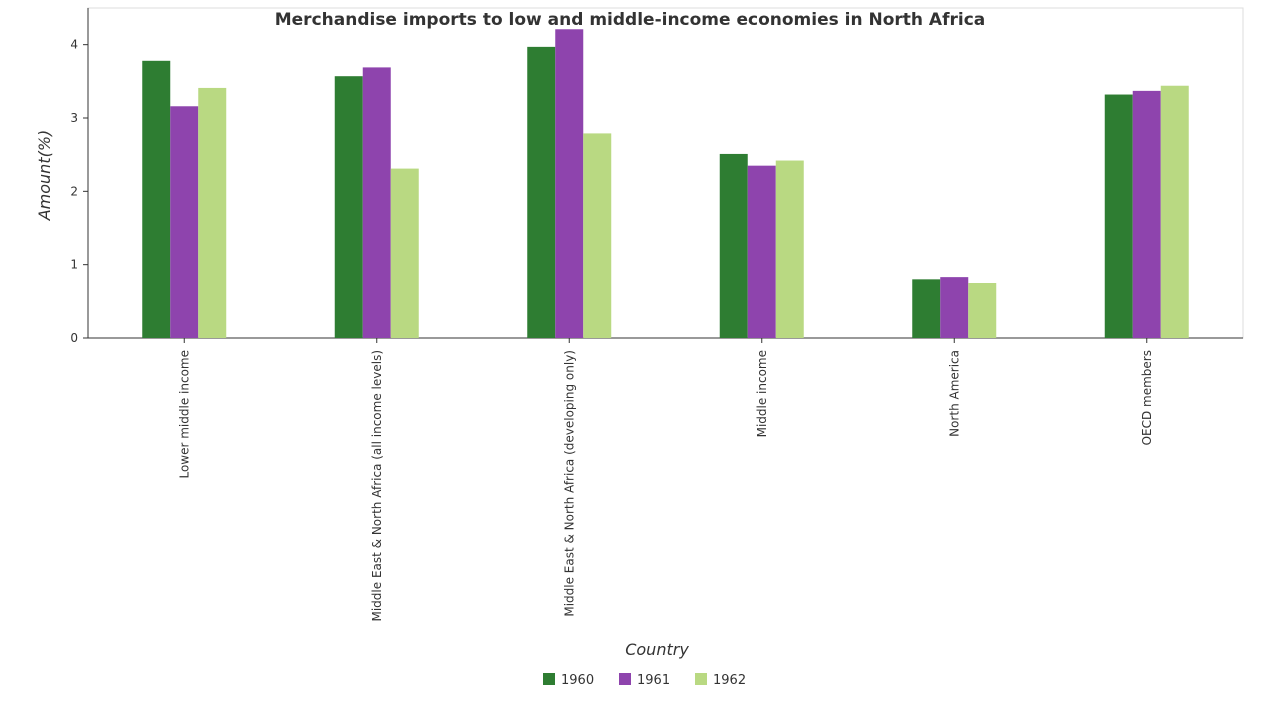 The width and height of the screenshot is (1261, 704). I want to click on legend: 1960 1961 1962, so click(644, 680).